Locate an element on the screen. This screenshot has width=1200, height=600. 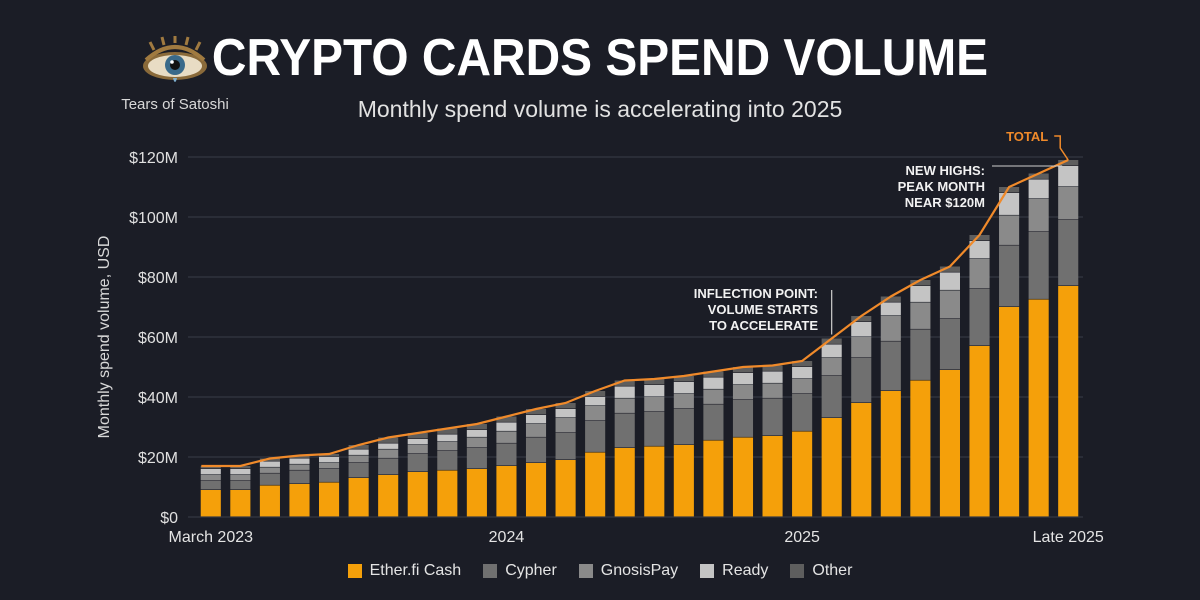
legend-item: Other is located at coordinates (821, 571).